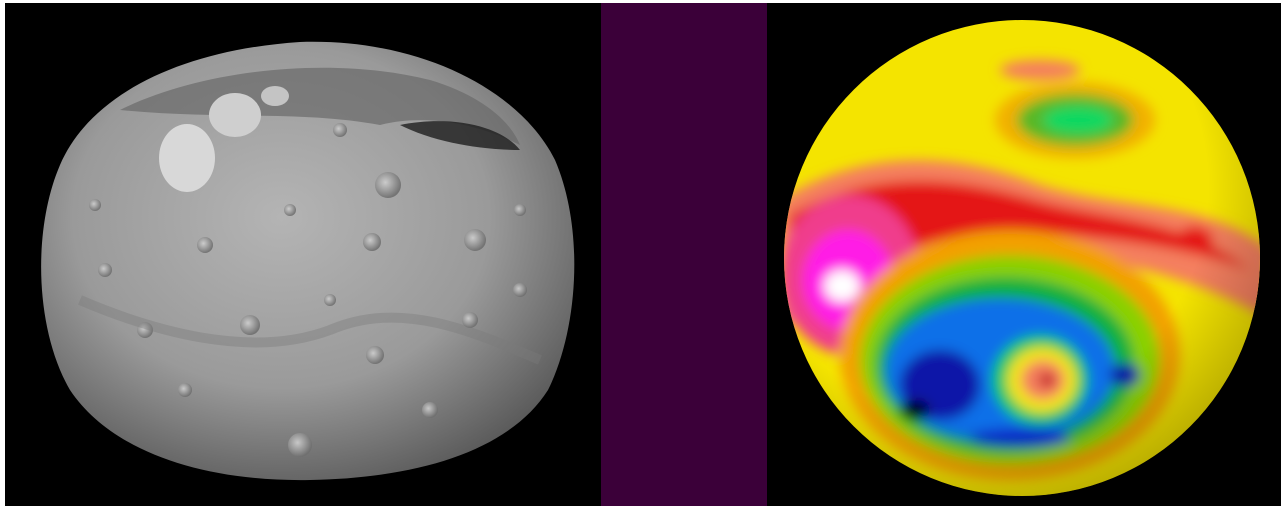 This screenshot has height=510, width=1288. Describe the element at coordinates (684, 254) in the screenshot. I see `divider-band` at that location.